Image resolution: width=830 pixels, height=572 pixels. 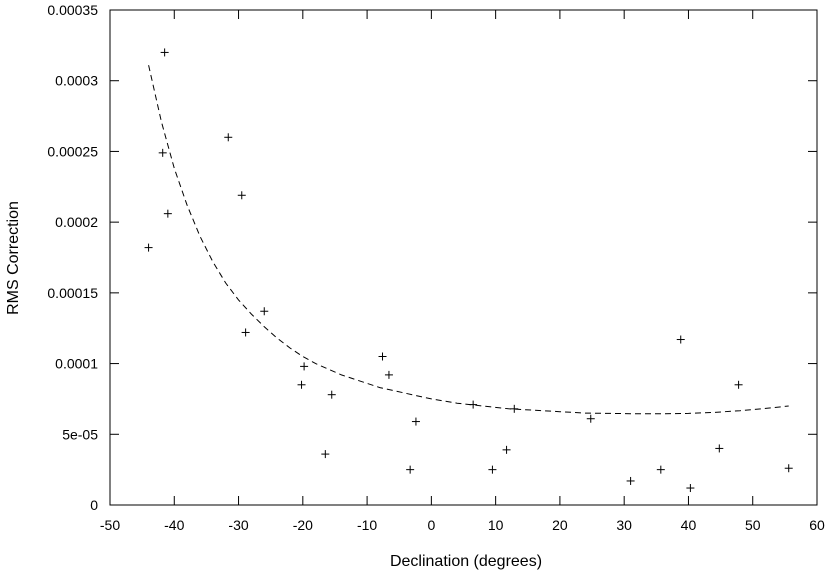 What do you see at coordinates (174, 525) in the screenshot?
I see `x-tick-label: -40` at bounding box center [174, 525].